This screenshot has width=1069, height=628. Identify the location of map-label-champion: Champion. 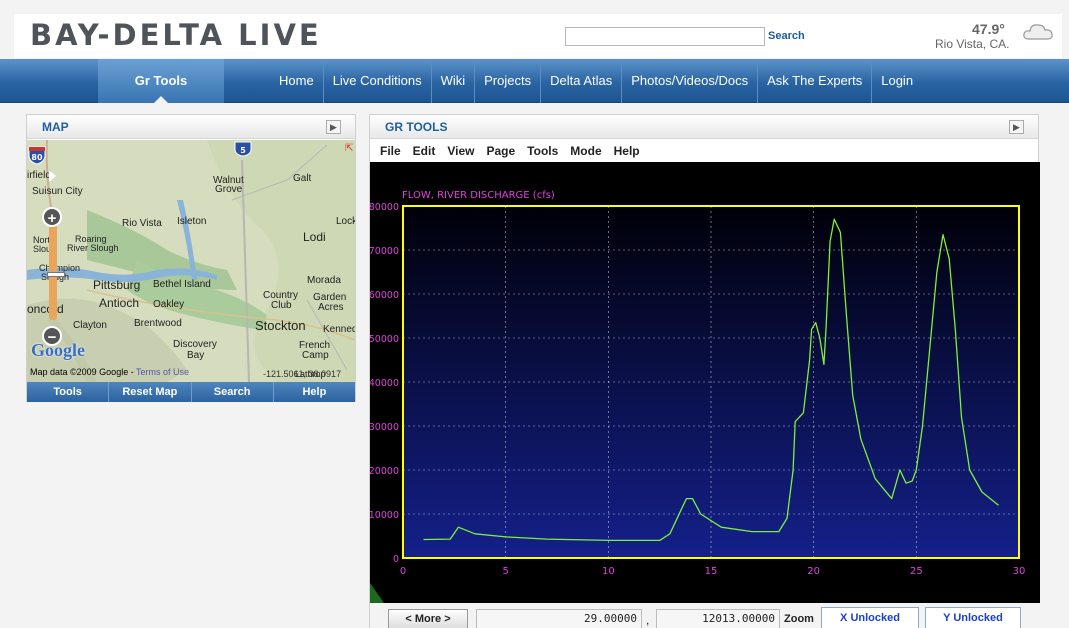
(60, 268).